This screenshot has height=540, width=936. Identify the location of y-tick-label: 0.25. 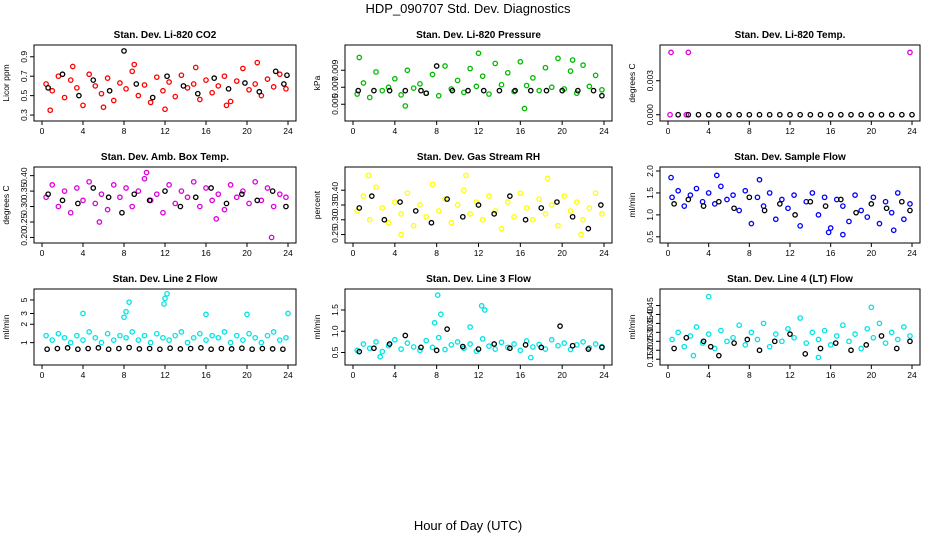
(650, 341).